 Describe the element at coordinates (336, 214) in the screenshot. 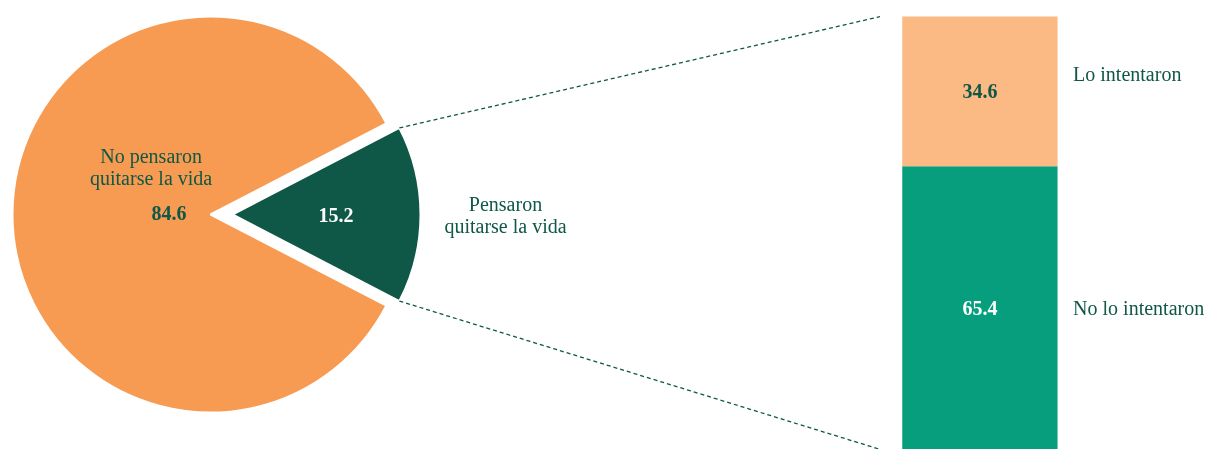

I see `data-label: 15.2` at that location.